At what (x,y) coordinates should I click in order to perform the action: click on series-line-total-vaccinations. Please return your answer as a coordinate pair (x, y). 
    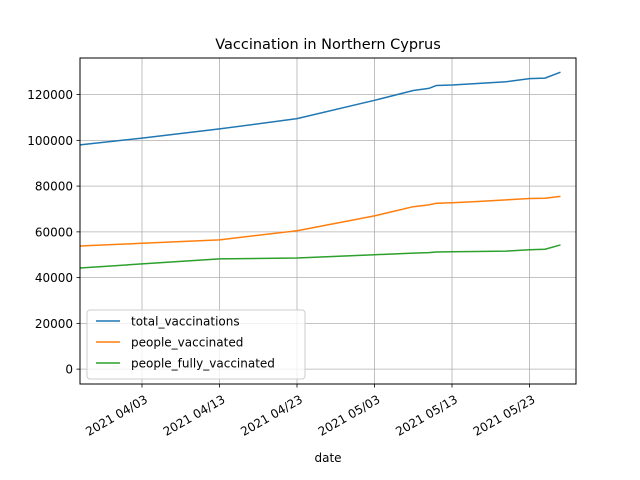
    Looking at the image, I should click on (320, 108).